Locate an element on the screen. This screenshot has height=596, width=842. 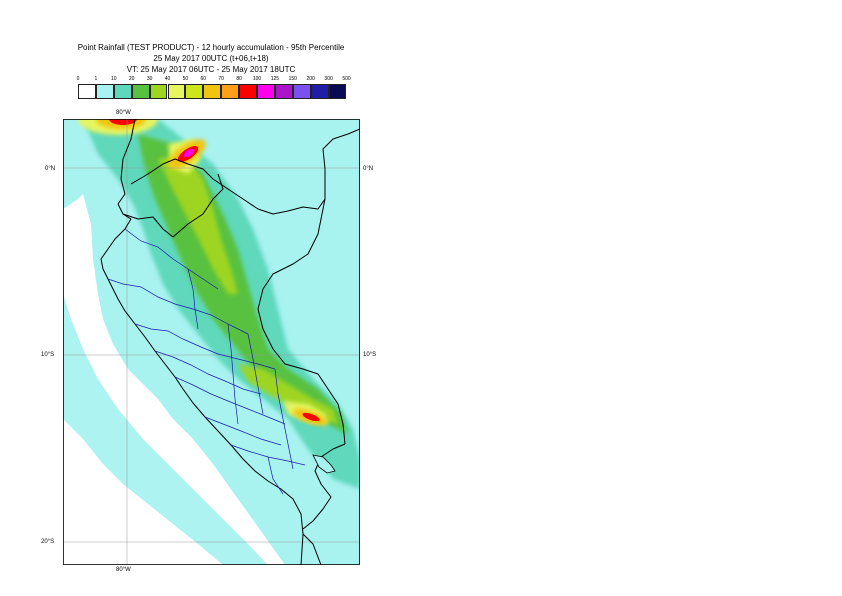
legend-threshold-label: 40 is located at coordinates (167, 79).